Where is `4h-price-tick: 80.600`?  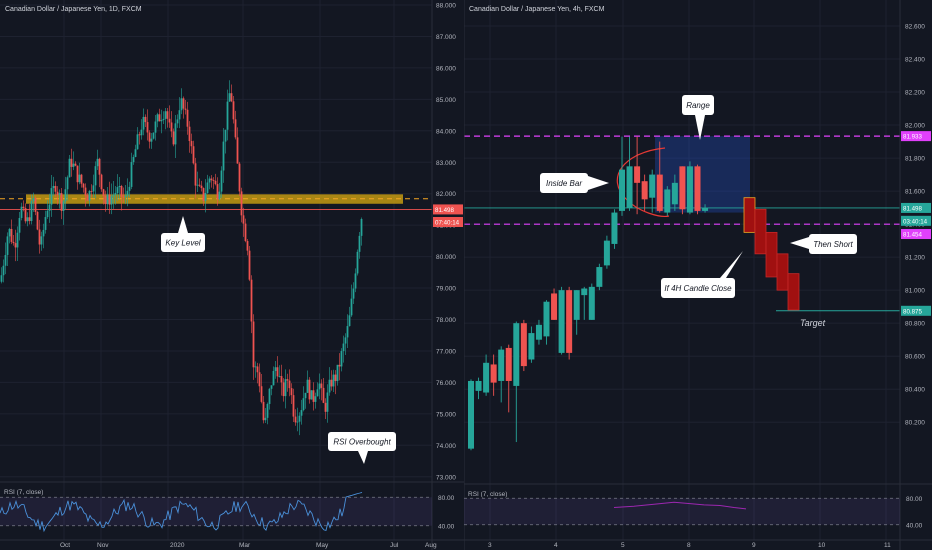 4h-price-tick: 80.600 is located at coordinates (915, 357).